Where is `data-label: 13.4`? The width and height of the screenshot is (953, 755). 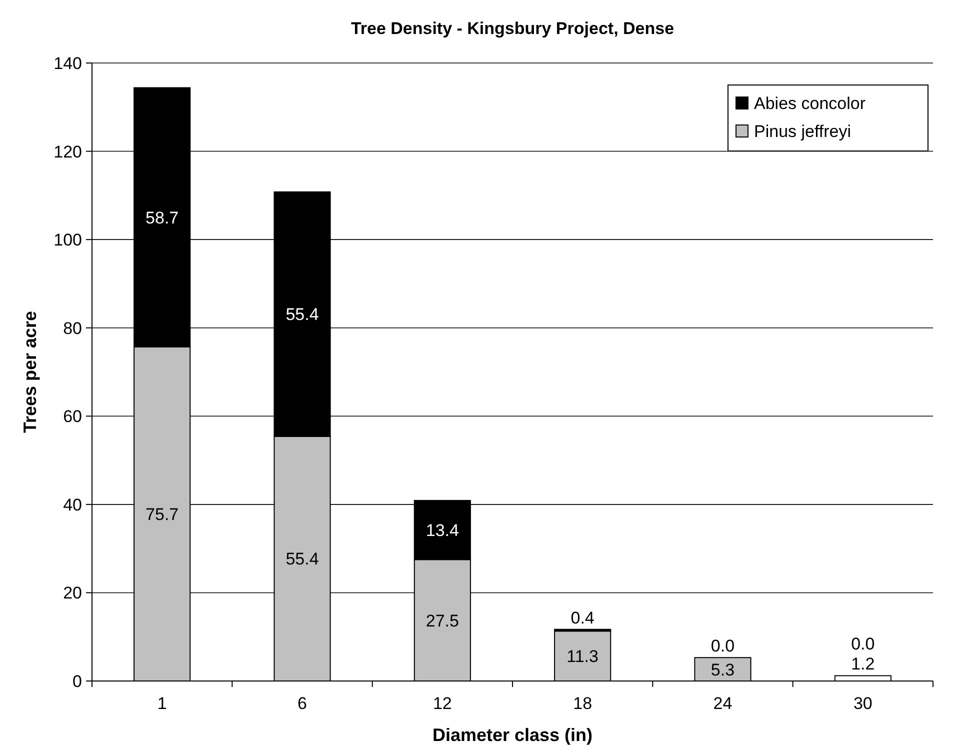 data-label: 13.4 is located at coordinates (442, 530).